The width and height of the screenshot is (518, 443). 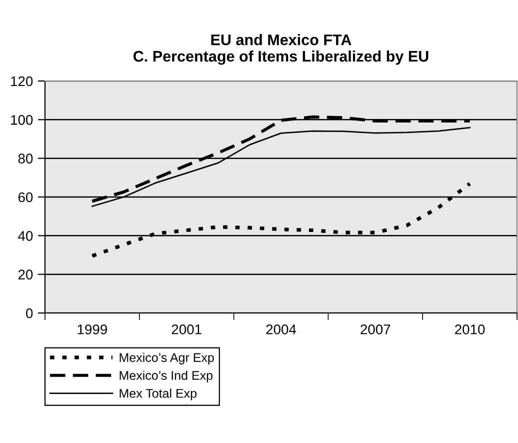 What do you see at coordinates (22, 120) in the screenshot?
I see `y-tick-label: 100` at bounding box center [22, 120].